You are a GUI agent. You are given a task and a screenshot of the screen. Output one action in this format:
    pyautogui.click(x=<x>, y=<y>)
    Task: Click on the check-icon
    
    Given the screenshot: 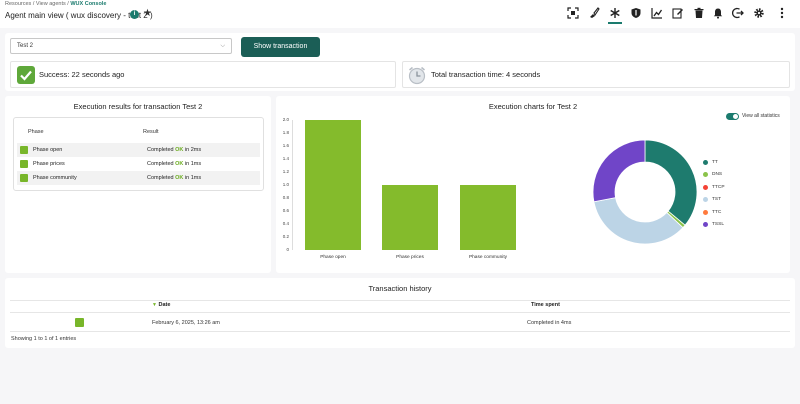 What is the action you would take?
    pyautogui.click(x=26, y=75)
    